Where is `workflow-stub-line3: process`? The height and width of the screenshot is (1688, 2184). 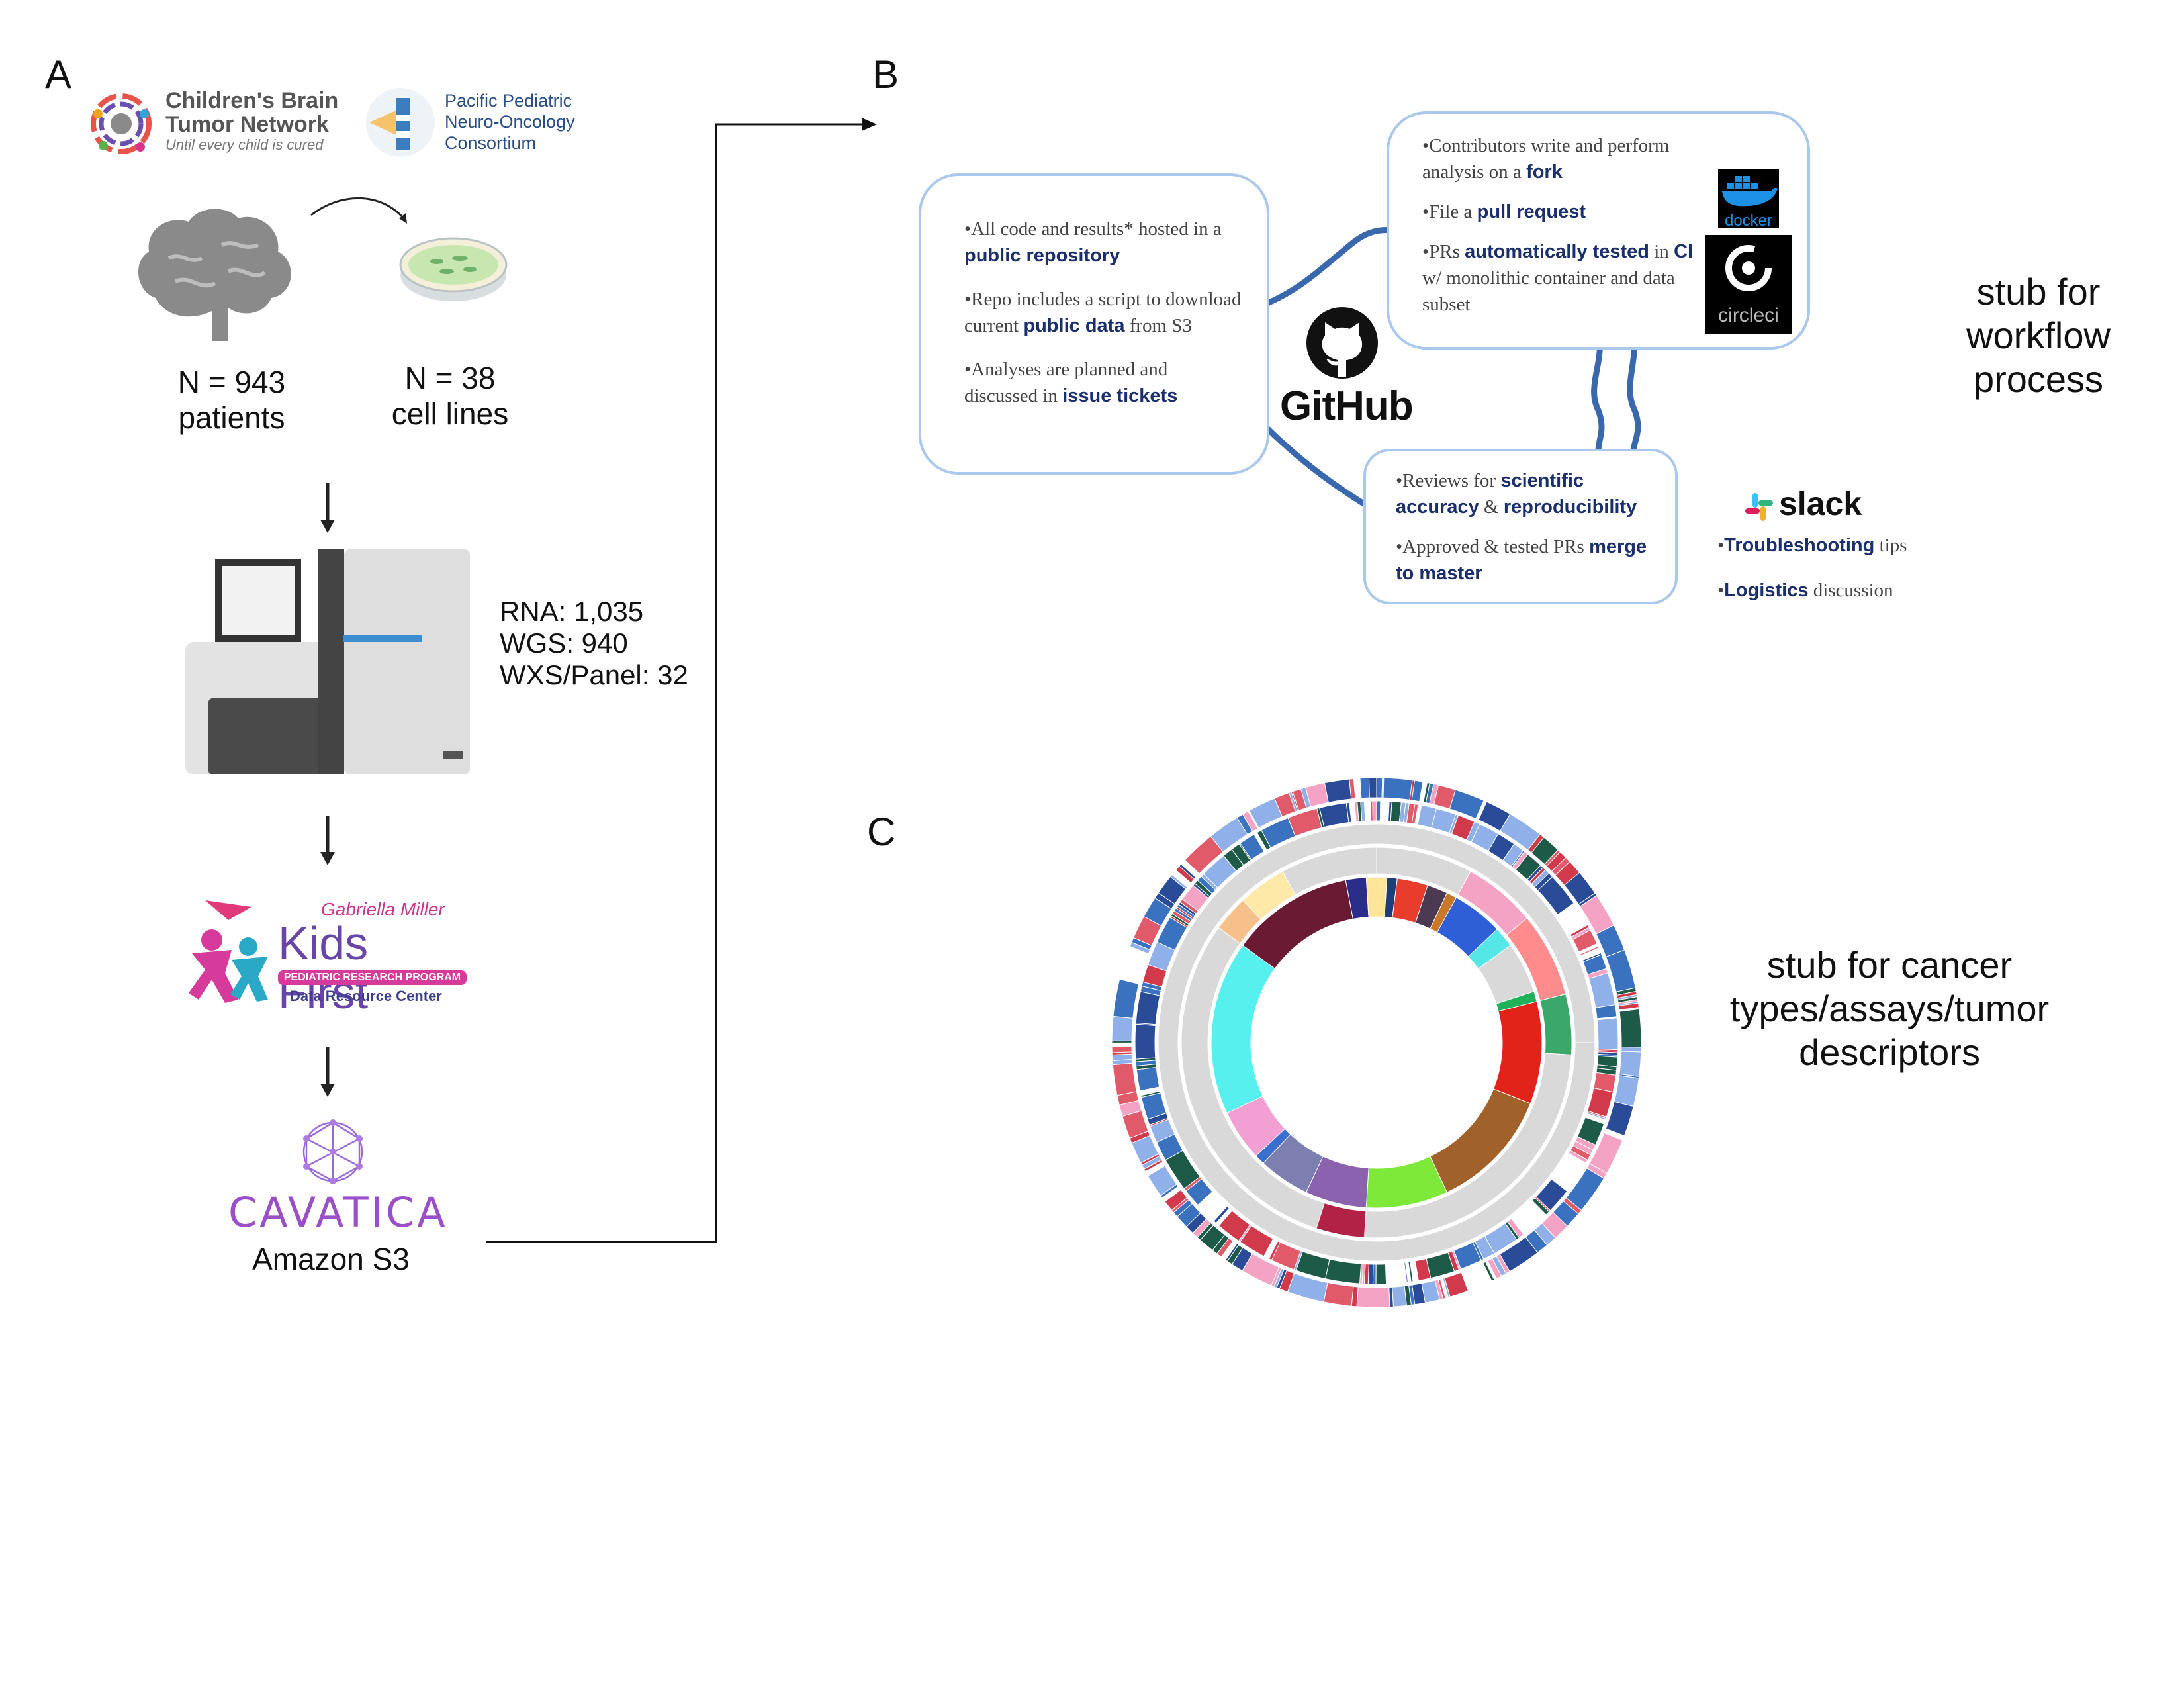 workflow-stub-line3: process is located at coordinates (2039, 379).